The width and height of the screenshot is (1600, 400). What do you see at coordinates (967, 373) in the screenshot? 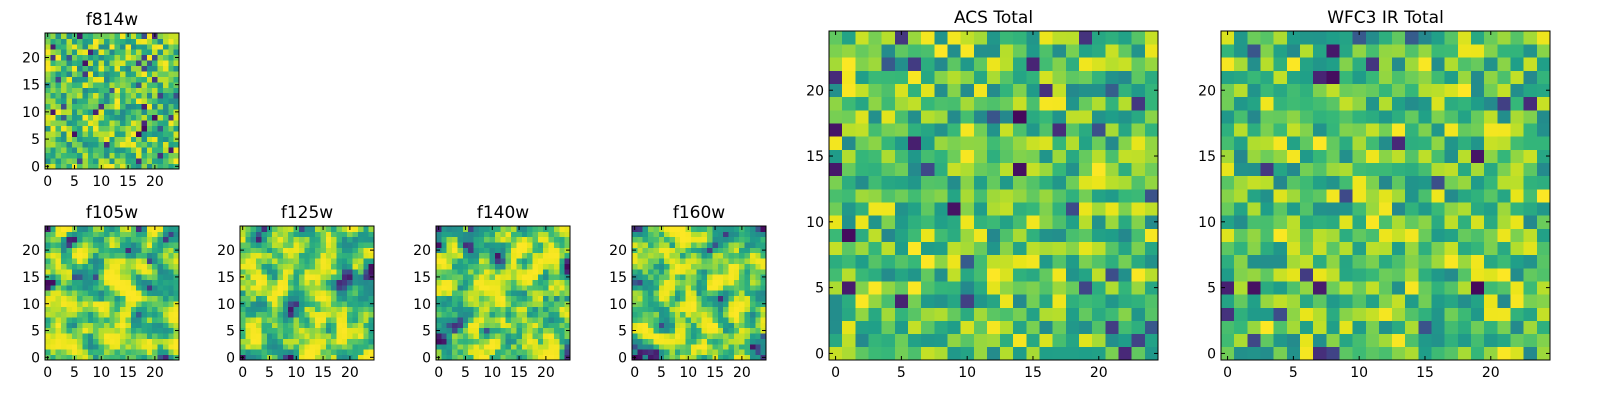
I see `x-tick-label: 10` at bounding box center [967, 373].